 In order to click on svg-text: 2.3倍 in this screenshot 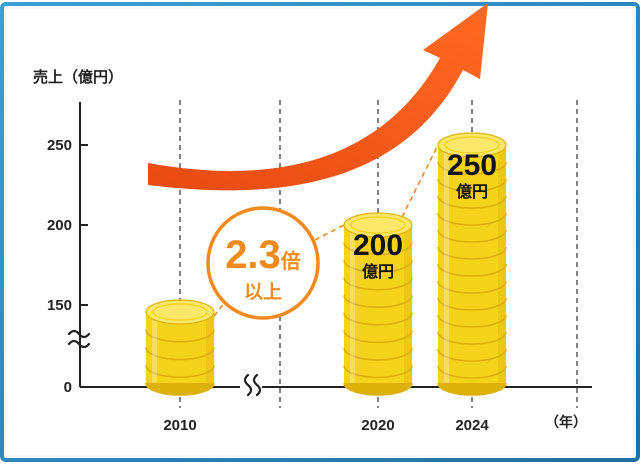, I will do `click(263, 255)`.